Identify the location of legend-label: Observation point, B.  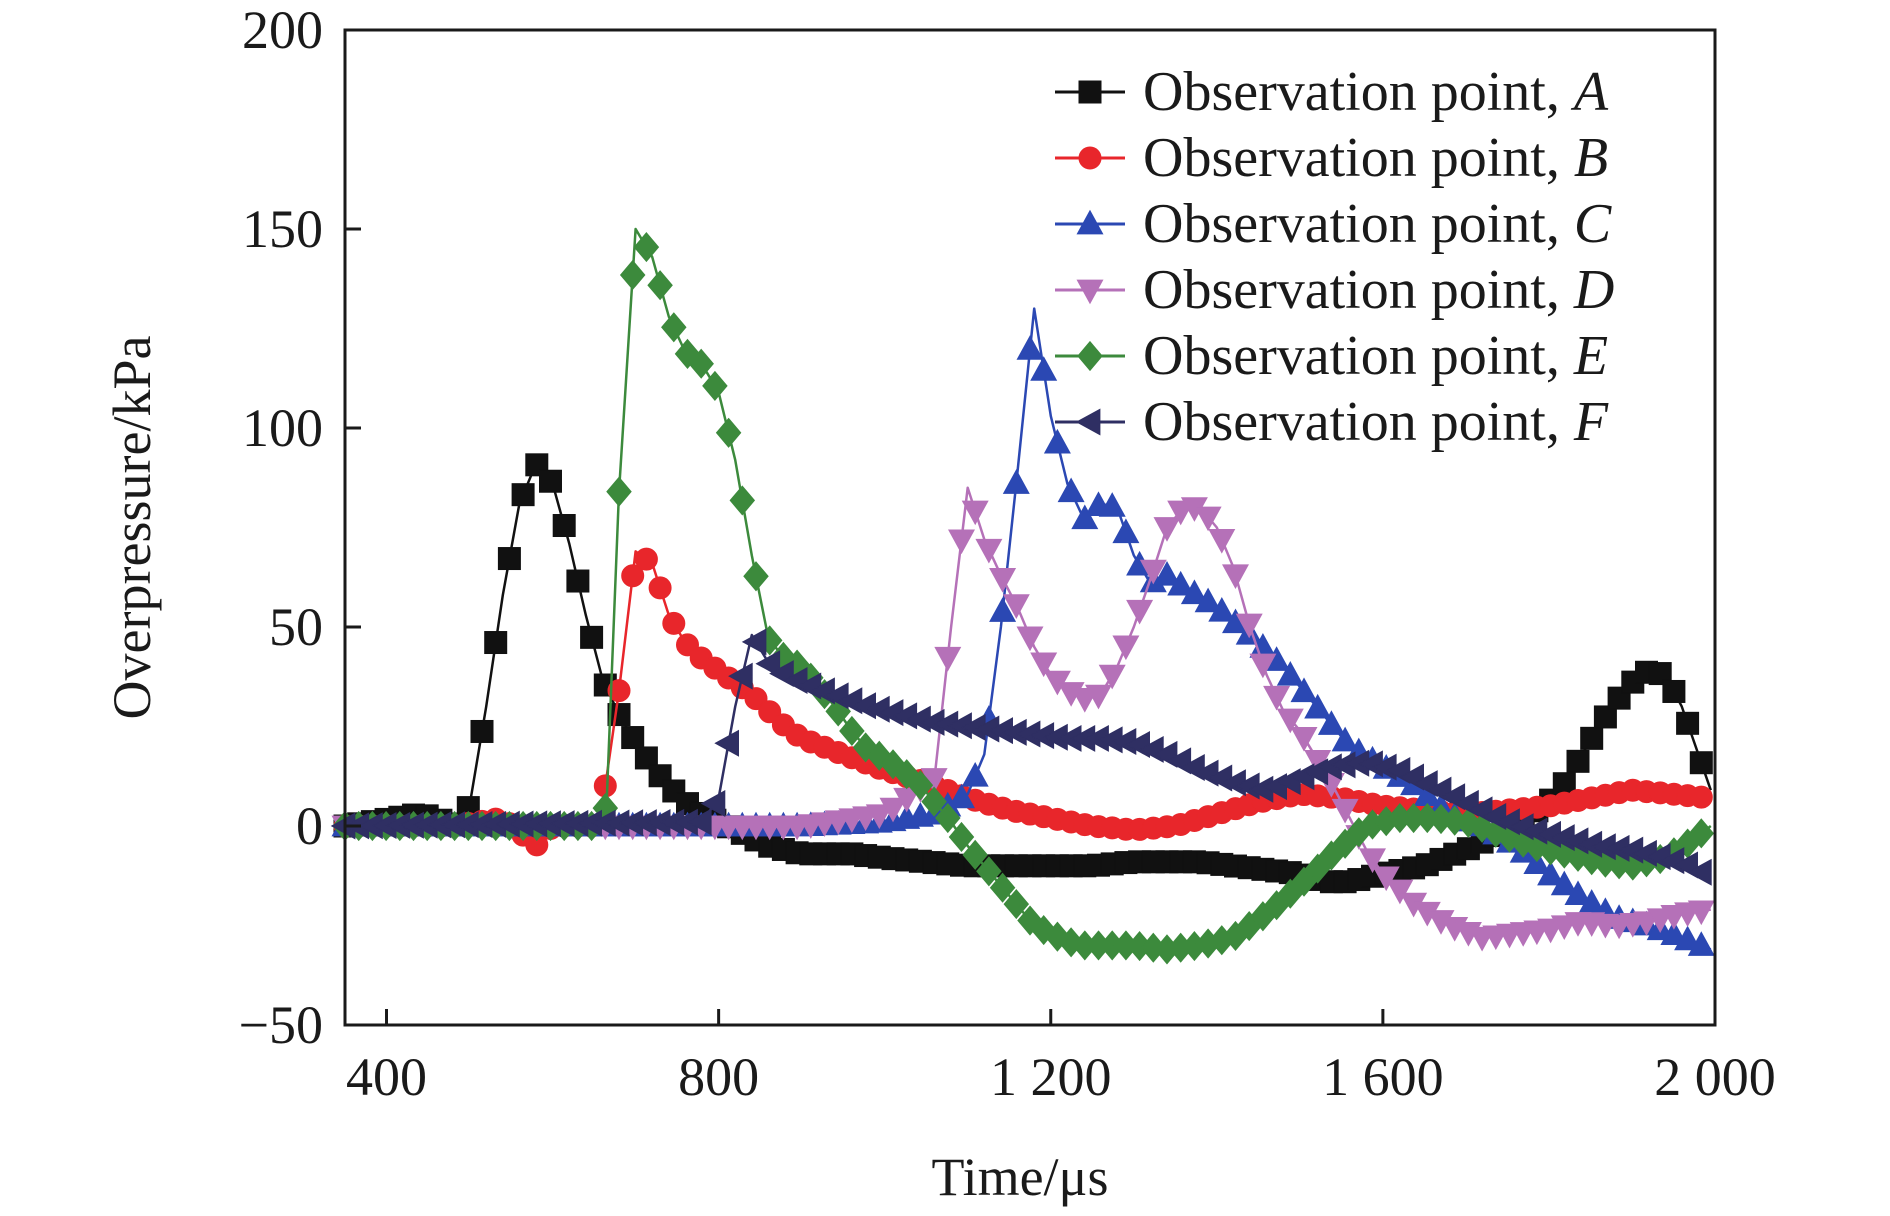
(1375, 158).